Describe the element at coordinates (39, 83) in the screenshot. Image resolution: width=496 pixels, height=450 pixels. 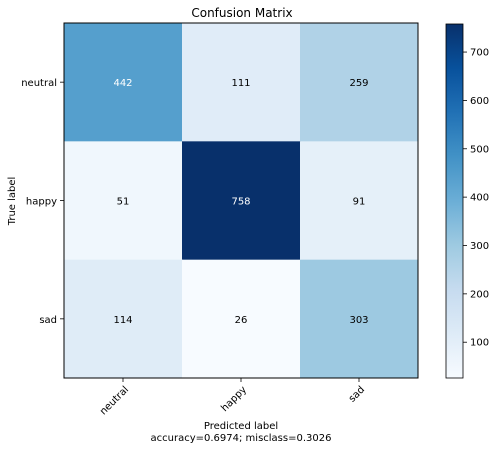
I see `y-tick-label: neutral` at that location.